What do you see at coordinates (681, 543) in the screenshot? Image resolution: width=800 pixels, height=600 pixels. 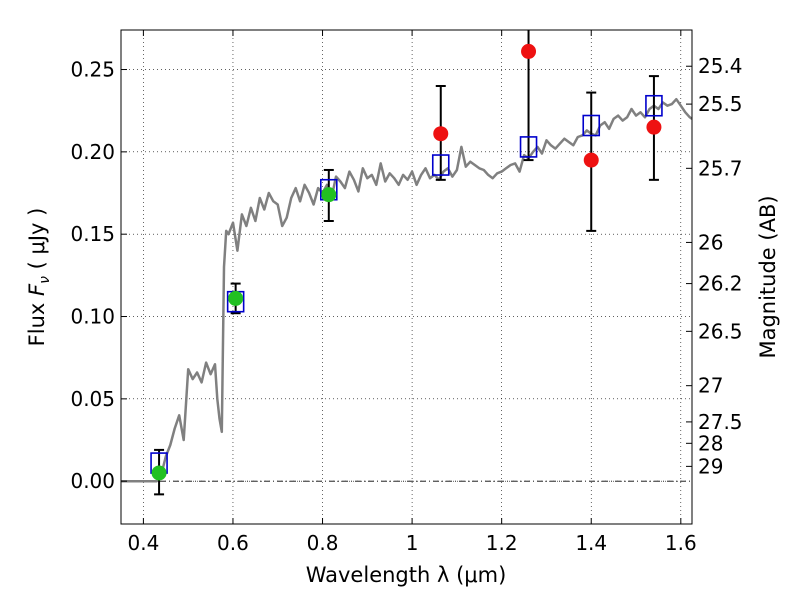 I see `x-tick-label: 1.6` at bounding box center [681, 543].